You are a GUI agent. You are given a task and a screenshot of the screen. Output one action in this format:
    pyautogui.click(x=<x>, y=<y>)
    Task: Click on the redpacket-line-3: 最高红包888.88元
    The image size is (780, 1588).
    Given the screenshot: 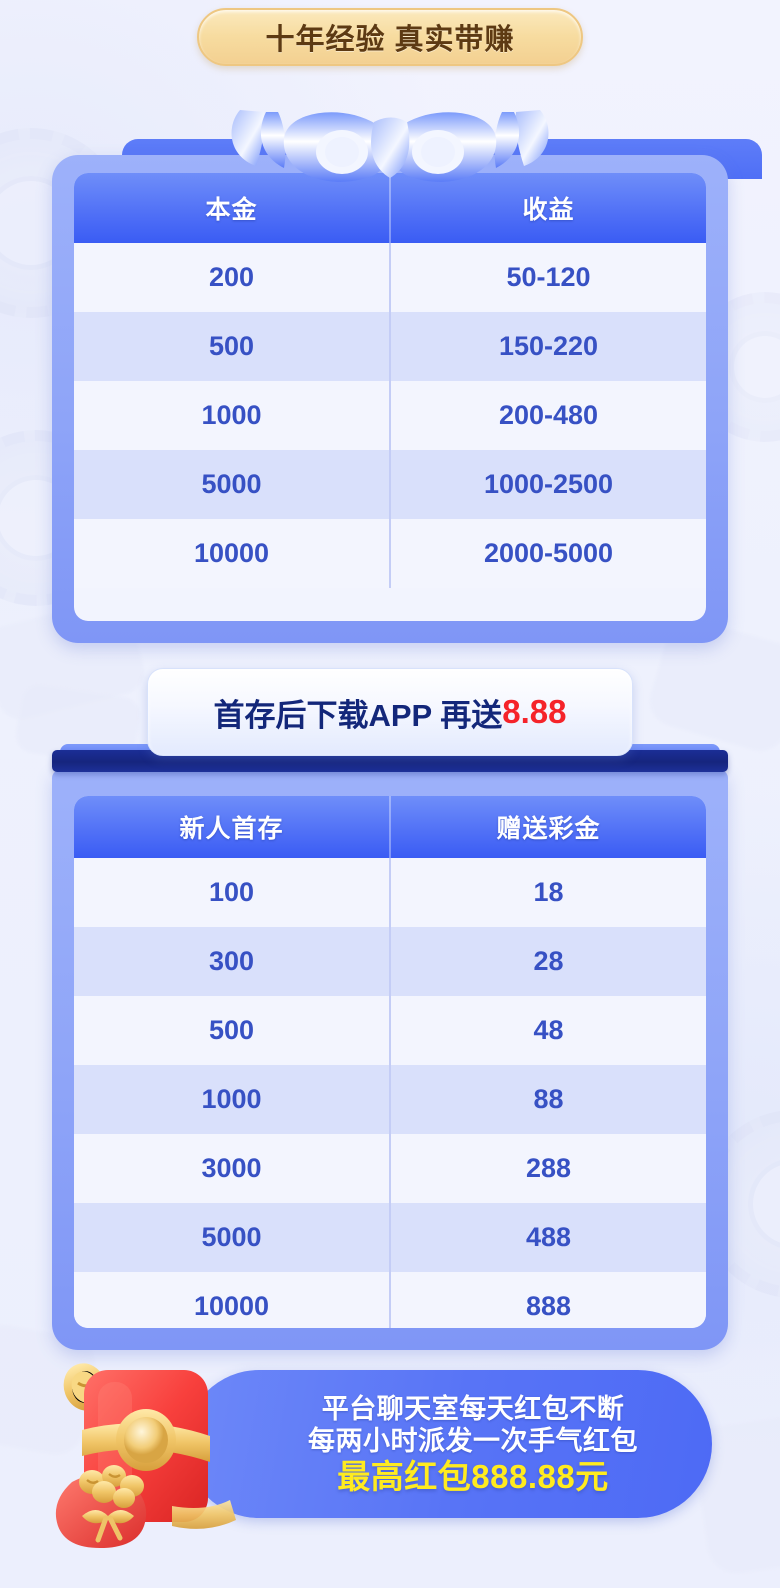 What is the action you would take?
    pyautogui.click(x=473, y=1477)
    